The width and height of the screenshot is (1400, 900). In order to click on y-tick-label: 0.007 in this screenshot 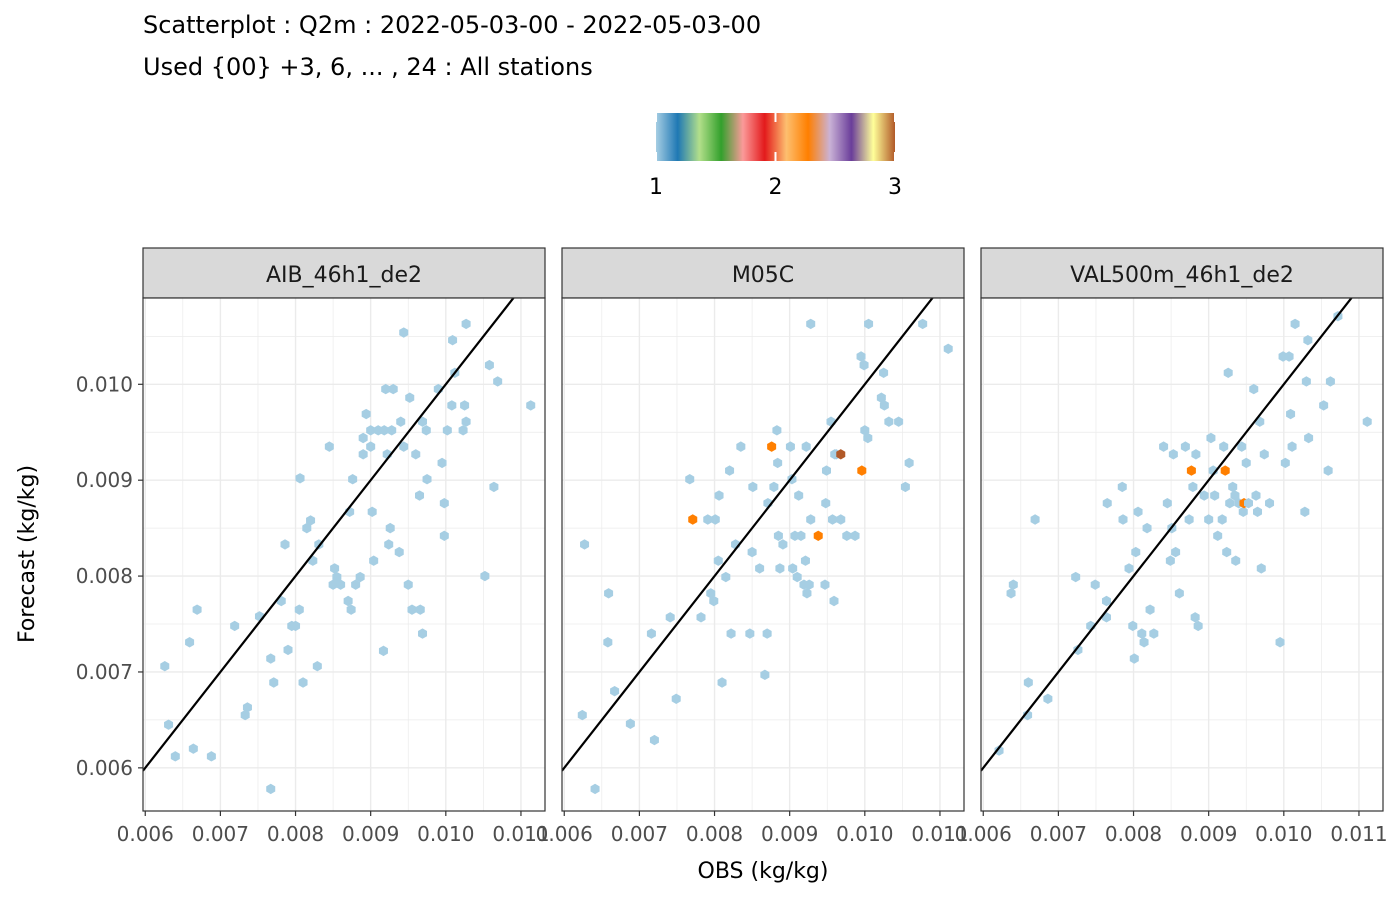, I will do `click(104, 672)`.